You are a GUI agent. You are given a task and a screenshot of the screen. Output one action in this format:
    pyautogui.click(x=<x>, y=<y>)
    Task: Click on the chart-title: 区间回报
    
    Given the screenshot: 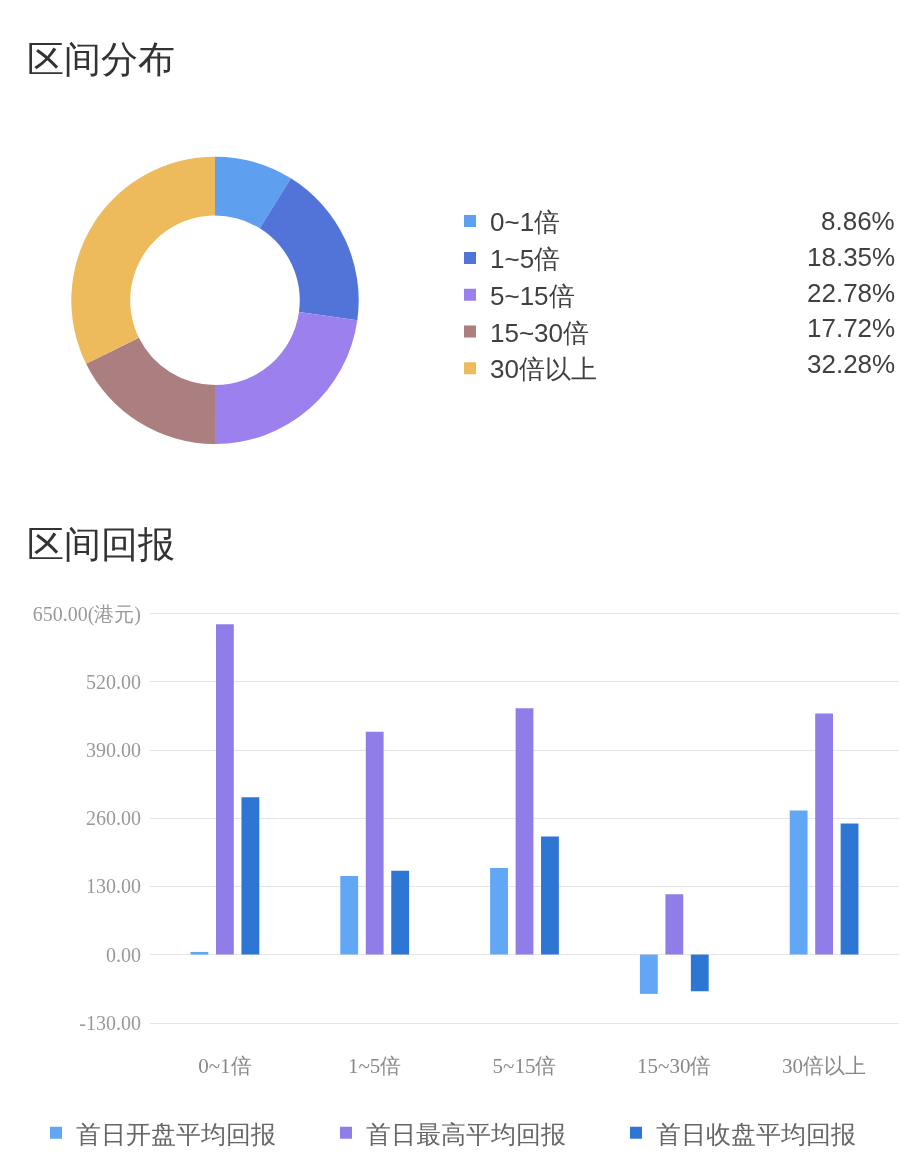 What is the action you would take?
    pyautogui.click(x=101, y=544)
    